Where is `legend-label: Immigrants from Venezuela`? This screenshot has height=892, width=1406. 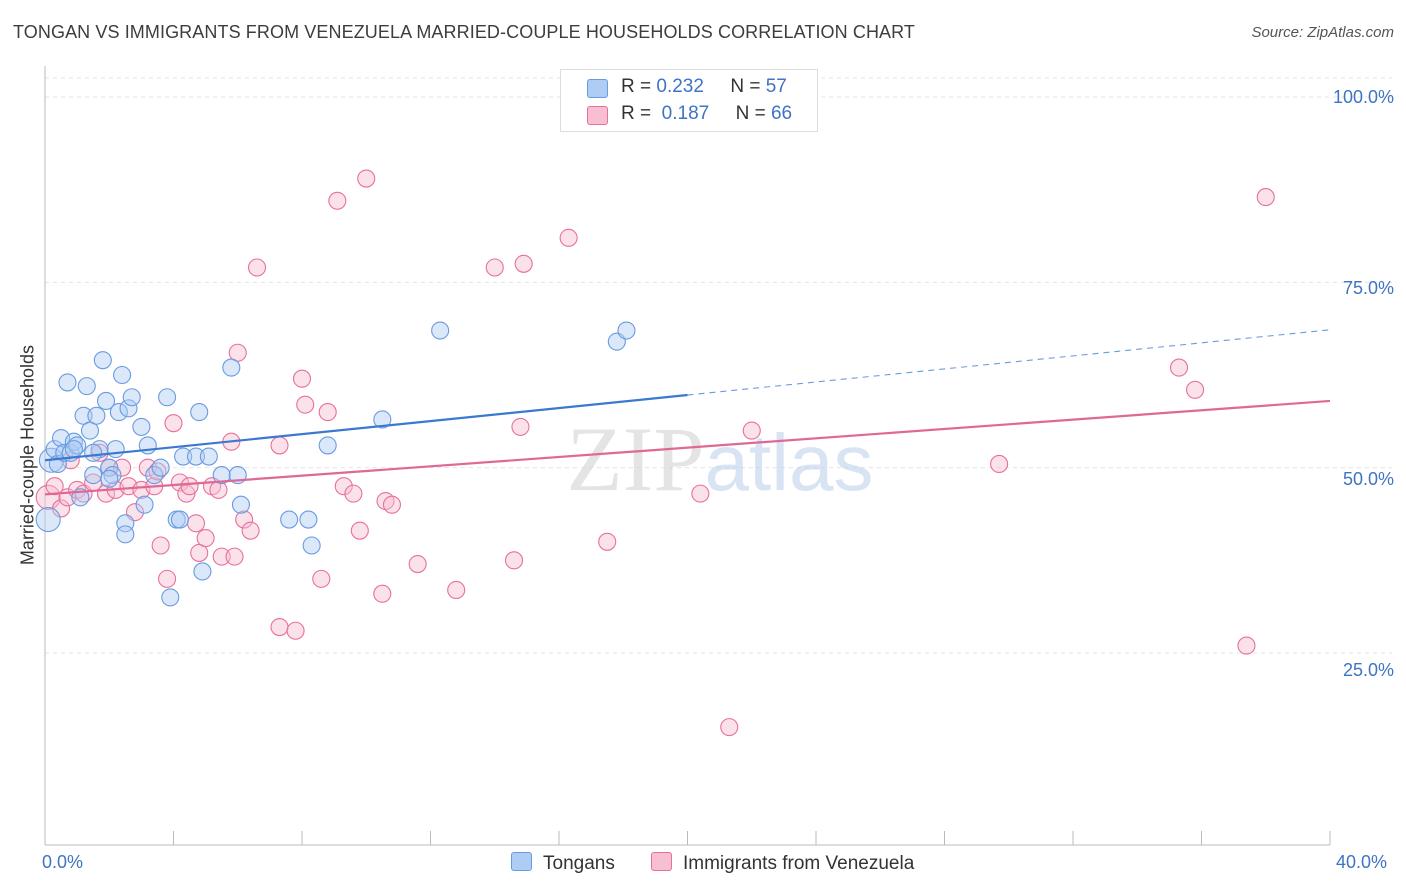
legend-label: Immigrants from Venezuela is located at coordinates (799, 863).